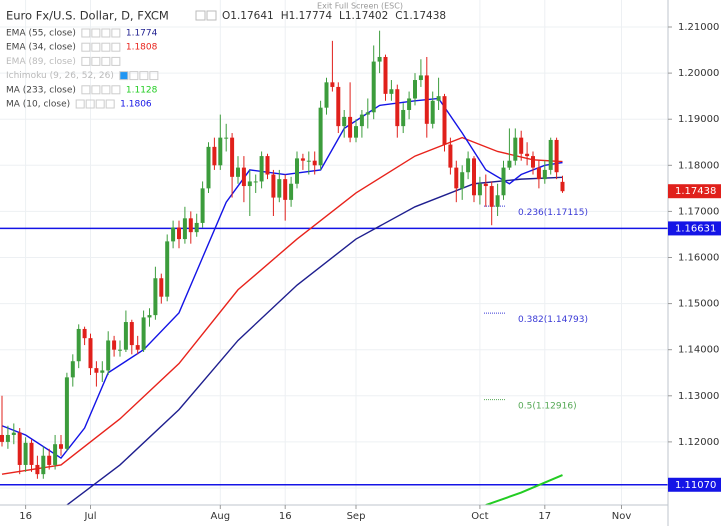 The height and width of the screenshot is (530, 721). I want to click on fib-value: 1.17115, so click(565, 213).